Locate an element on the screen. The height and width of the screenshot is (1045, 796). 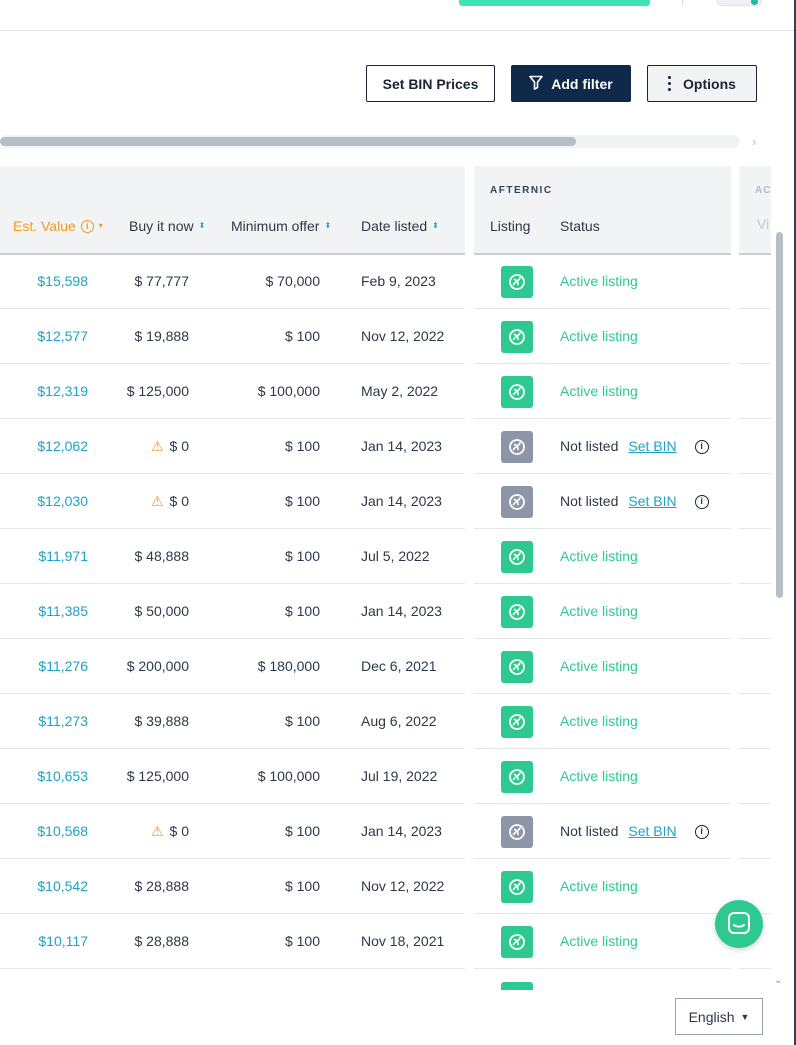
date-listed-value: Jan 14, 2023 is located at coordinates (401, 831).